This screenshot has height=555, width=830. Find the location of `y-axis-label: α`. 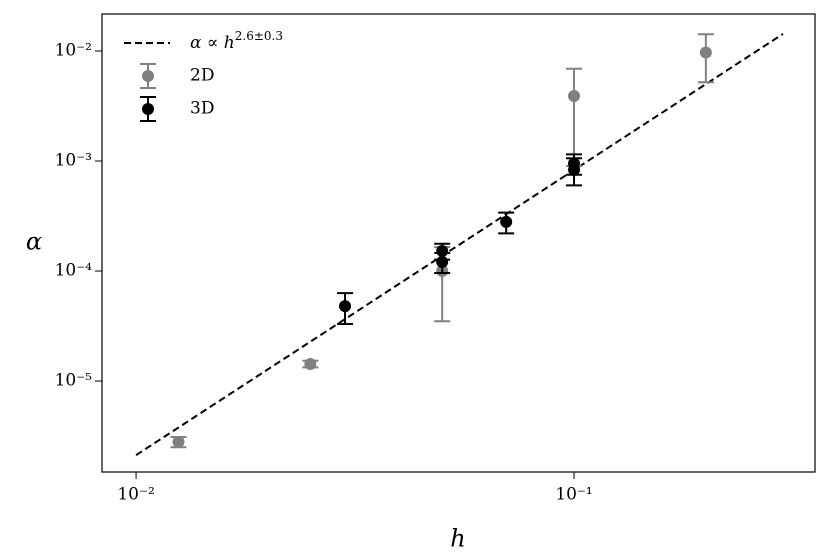

y-axis-label: α is located at coordinates (34, 242).